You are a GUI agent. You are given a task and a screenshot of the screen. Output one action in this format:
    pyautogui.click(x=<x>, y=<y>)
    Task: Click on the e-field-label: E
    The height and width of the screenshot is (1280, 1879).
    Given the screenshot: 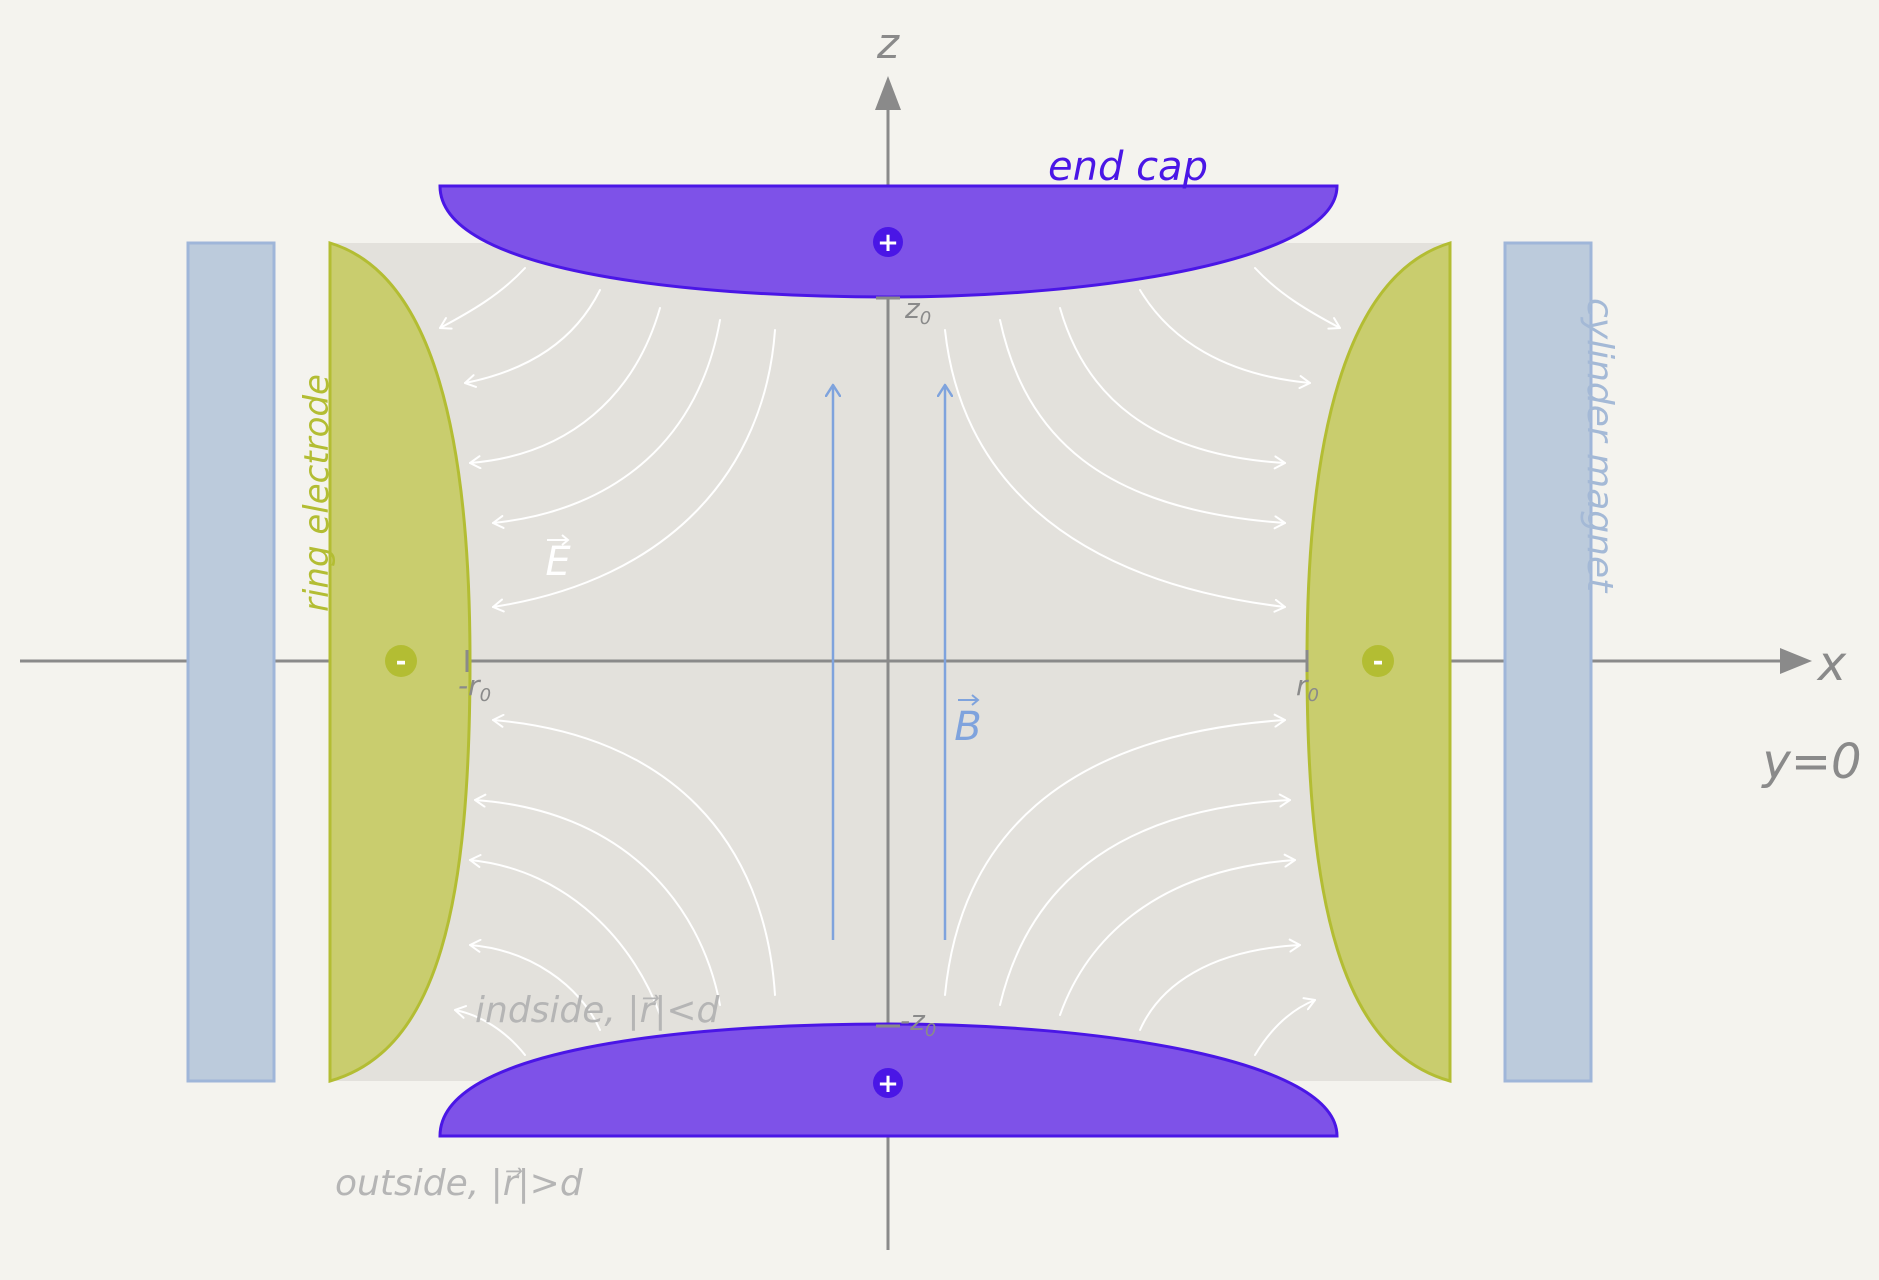 What is the action you would take?
    pyautogui.click(x=558, y=559)
    